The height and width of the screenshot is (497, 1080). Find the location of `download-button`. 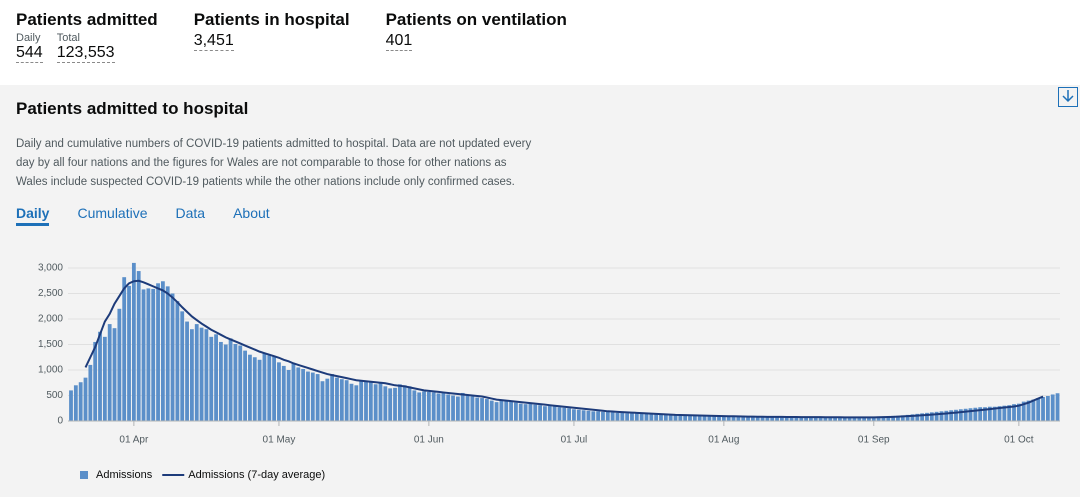

download-button is located at coordinates (1068, 97).